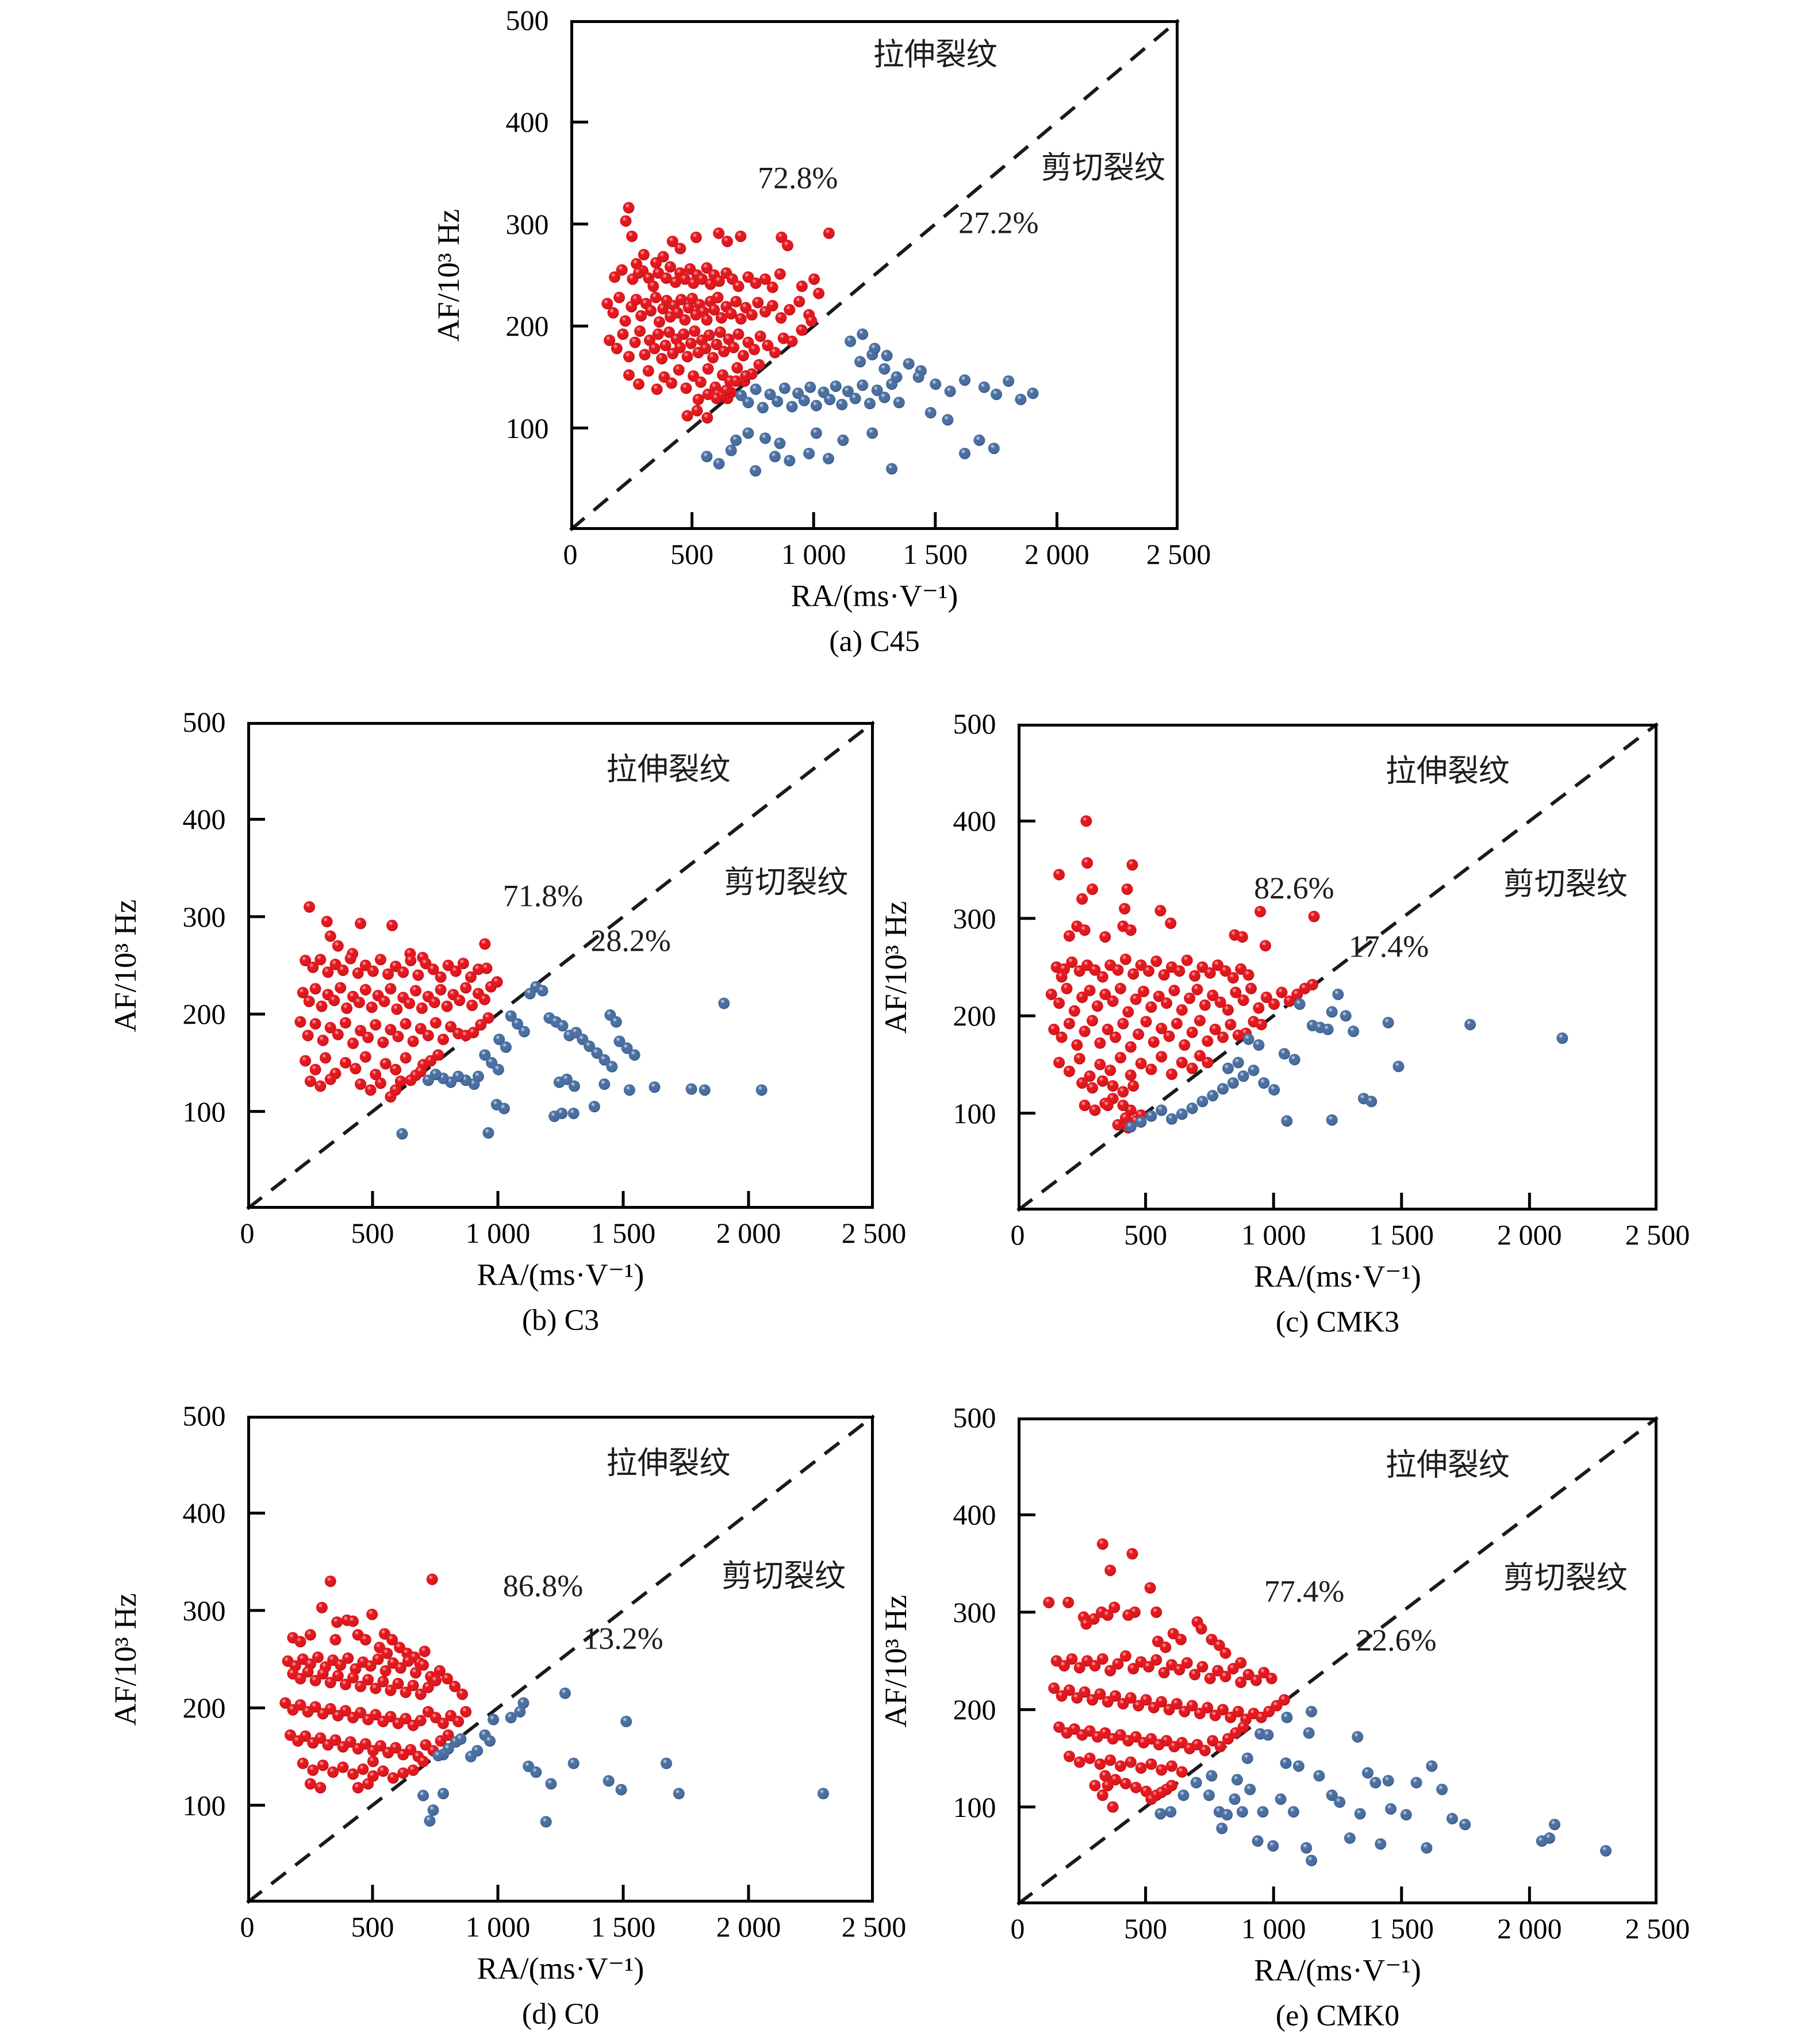 This screenshot has height=2044, width=1811. I want to click on axes-frame, so click(560, 1659).